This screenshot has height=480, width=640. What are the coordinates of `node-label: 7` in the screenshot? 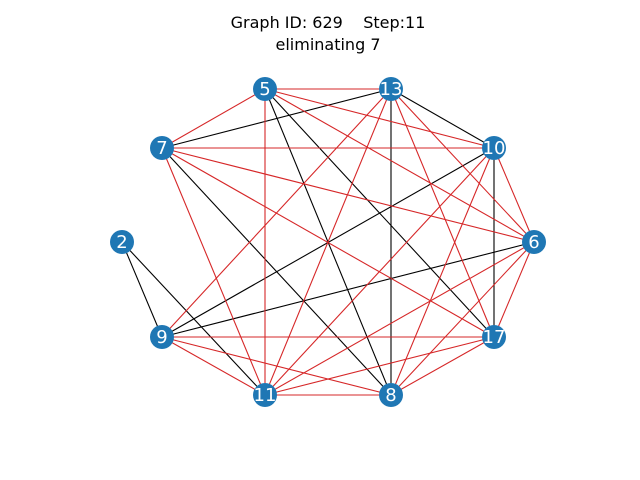 It's located at (161, 148).